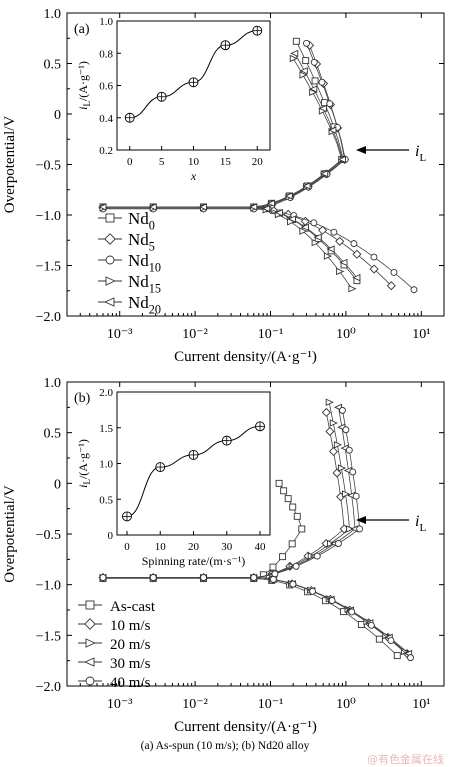  I want to click on panel-label: (a), so click(82, 29).